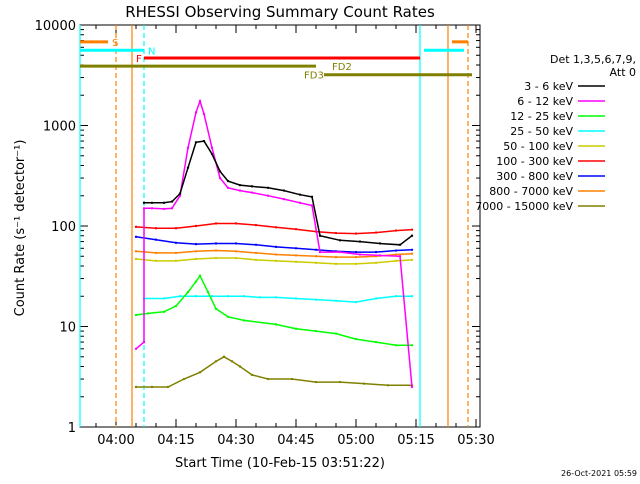  I want to click on y-tick-label: 10000, so click(55, 26).